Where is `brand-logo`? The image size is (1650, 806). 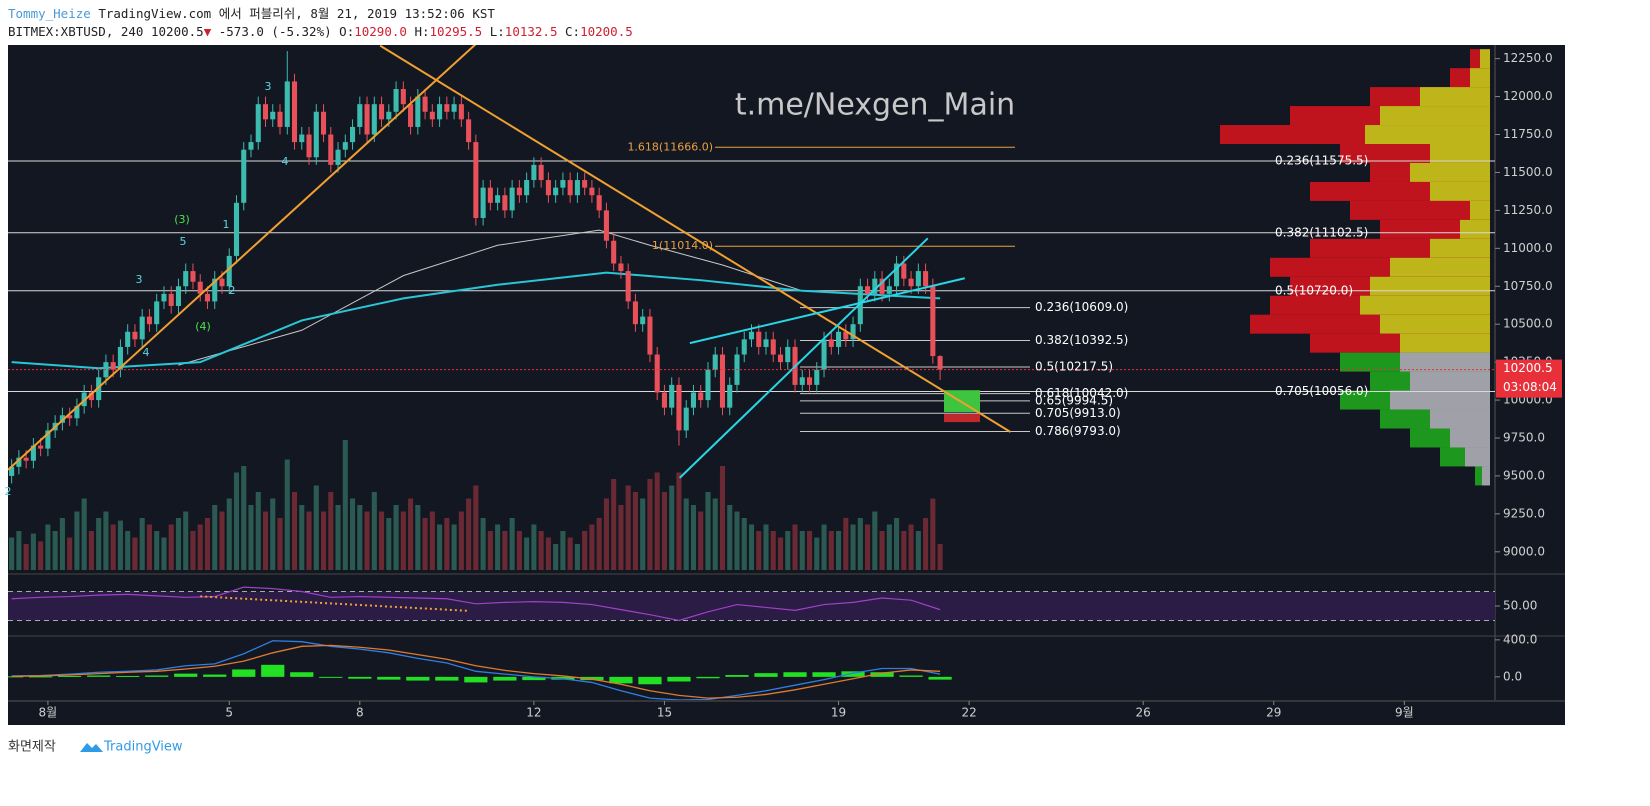
brand-logo is located at coordinates (91, 747).